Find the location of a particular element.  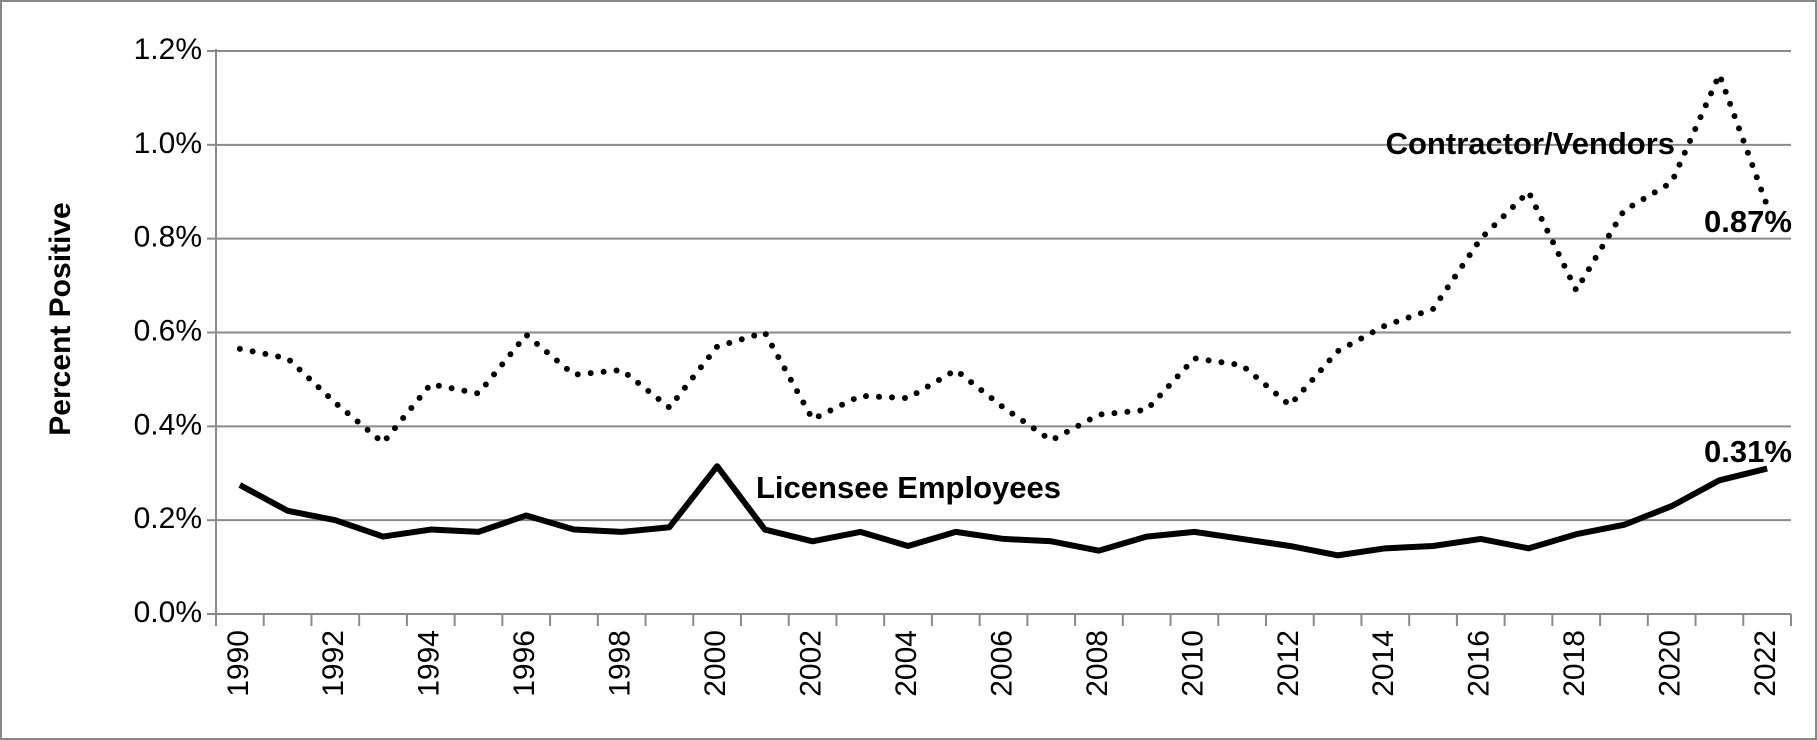

line-series is located at coordinates (1003, 511).